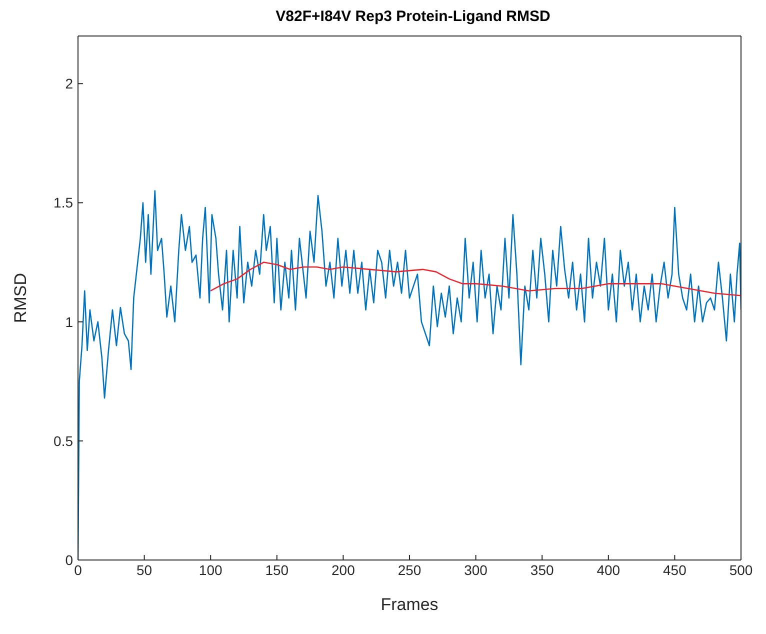  I want to click on y-tick-label: 2, so click(69, 84).